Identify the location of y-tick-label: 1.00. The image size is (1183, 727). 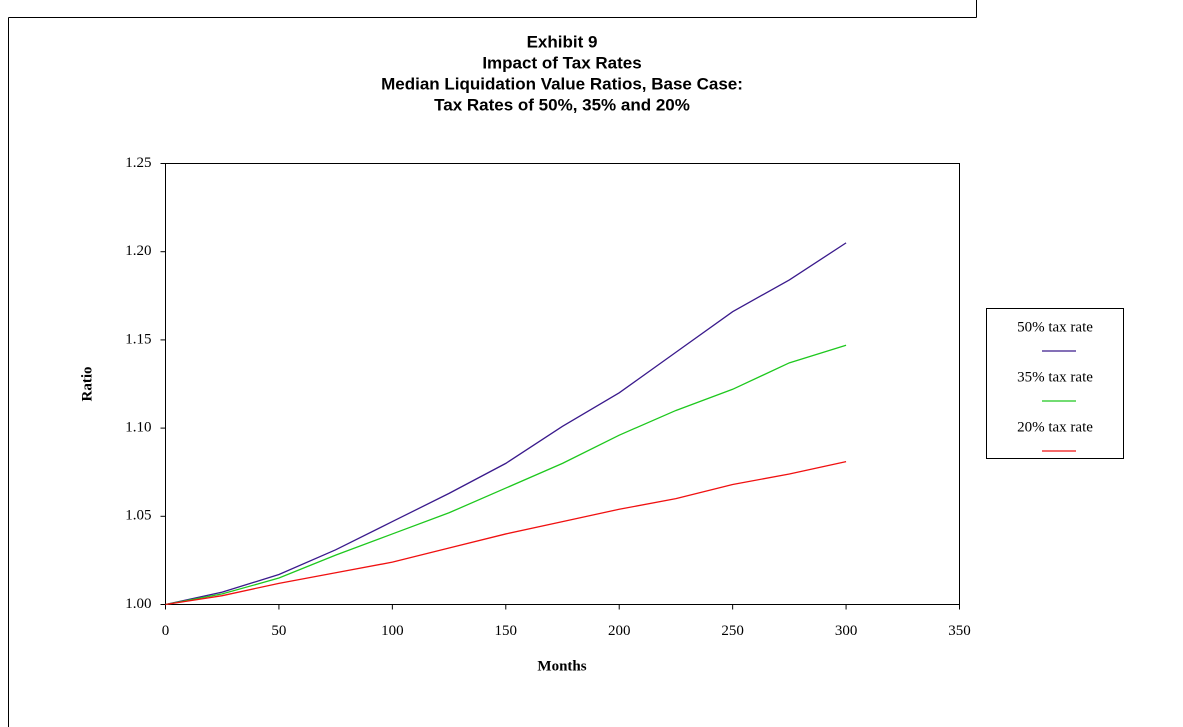
(138, 604).